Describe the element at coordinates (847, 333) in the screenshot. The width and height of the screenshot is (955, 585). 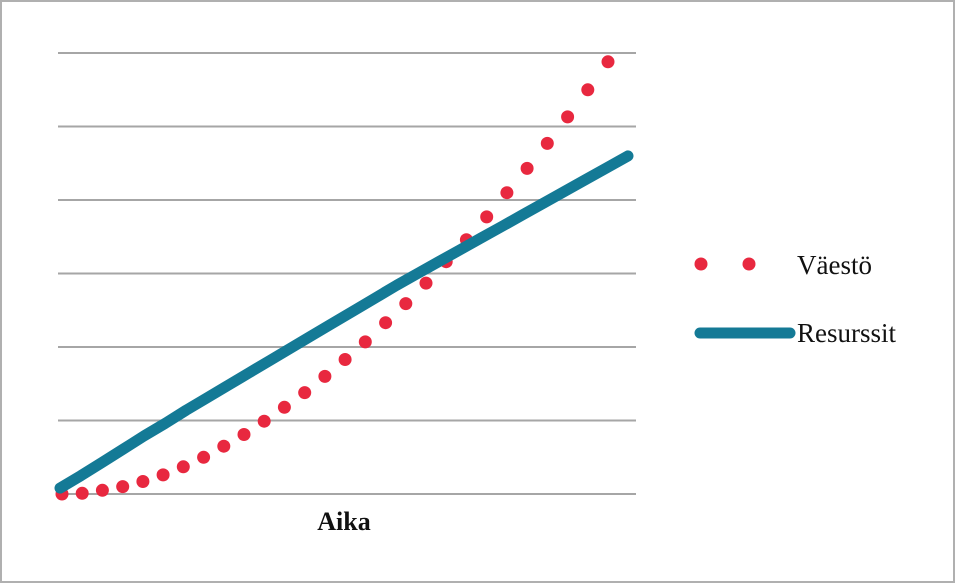
I see `legend-label-resurssit: Resurssit` at that location.